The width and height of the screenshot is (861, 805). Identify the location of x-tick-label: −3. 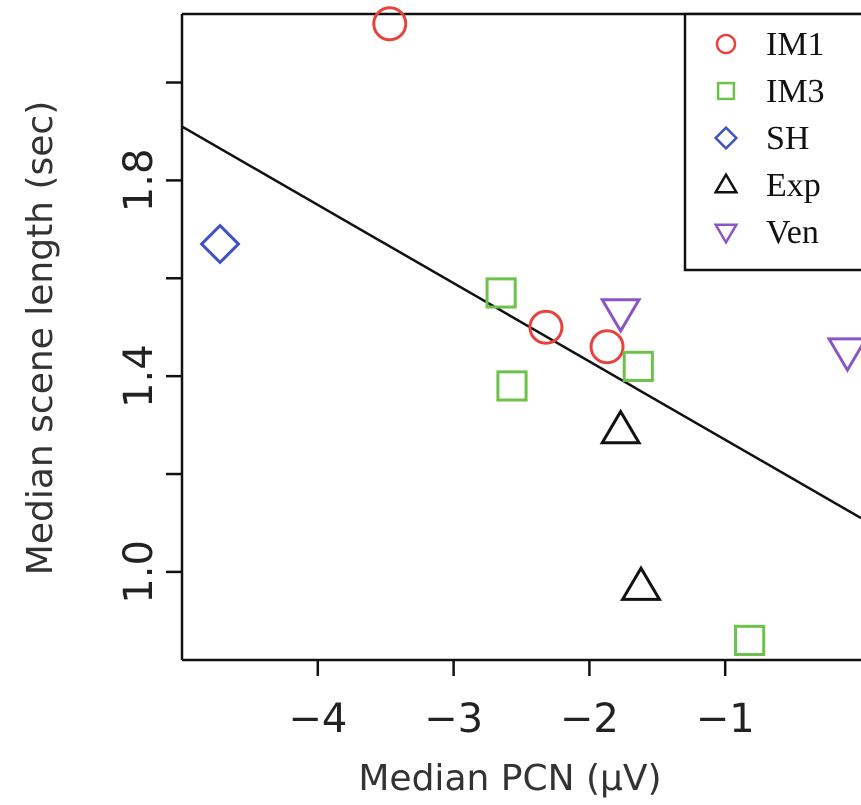
(453, 719).